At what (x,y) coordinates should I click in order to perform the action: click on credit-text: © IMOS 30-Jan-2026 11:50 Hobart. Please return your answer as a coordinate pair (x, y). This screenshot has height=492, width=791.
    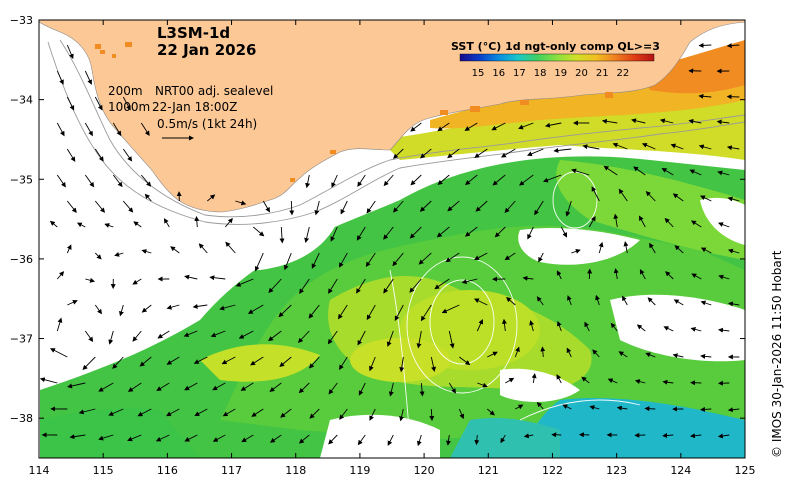
    Looking at the image, I should click on (777, 354).